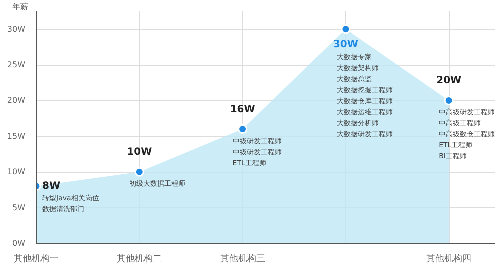 This screenshot has width=500, height=271. Describe the element at coordinates (19, 243) in the screenshot. I see `y-tick-label: 0W` at that location.